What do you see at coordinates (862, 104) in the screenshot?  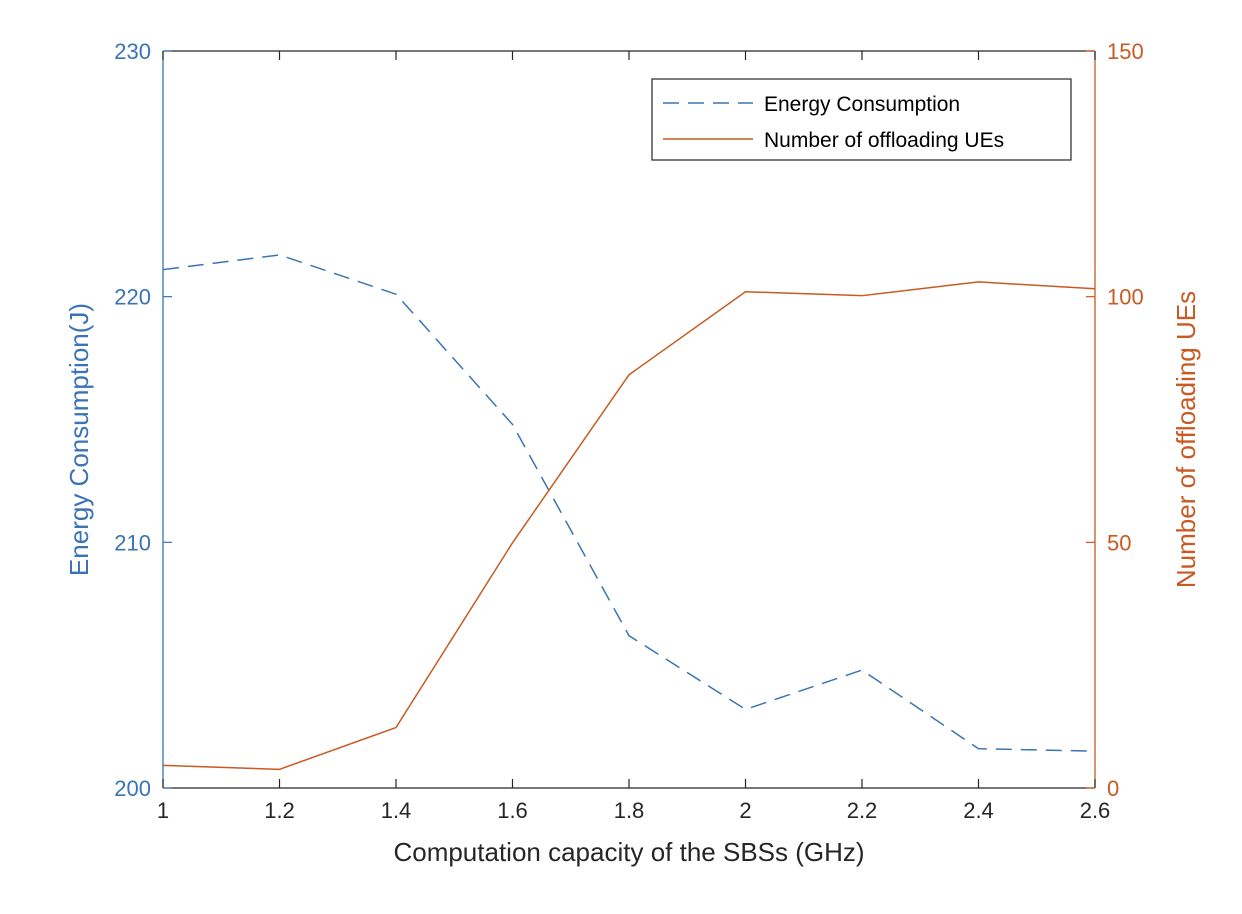 I see `legend-energy-label: Energy Consumption` at bounding box center [862, 104].